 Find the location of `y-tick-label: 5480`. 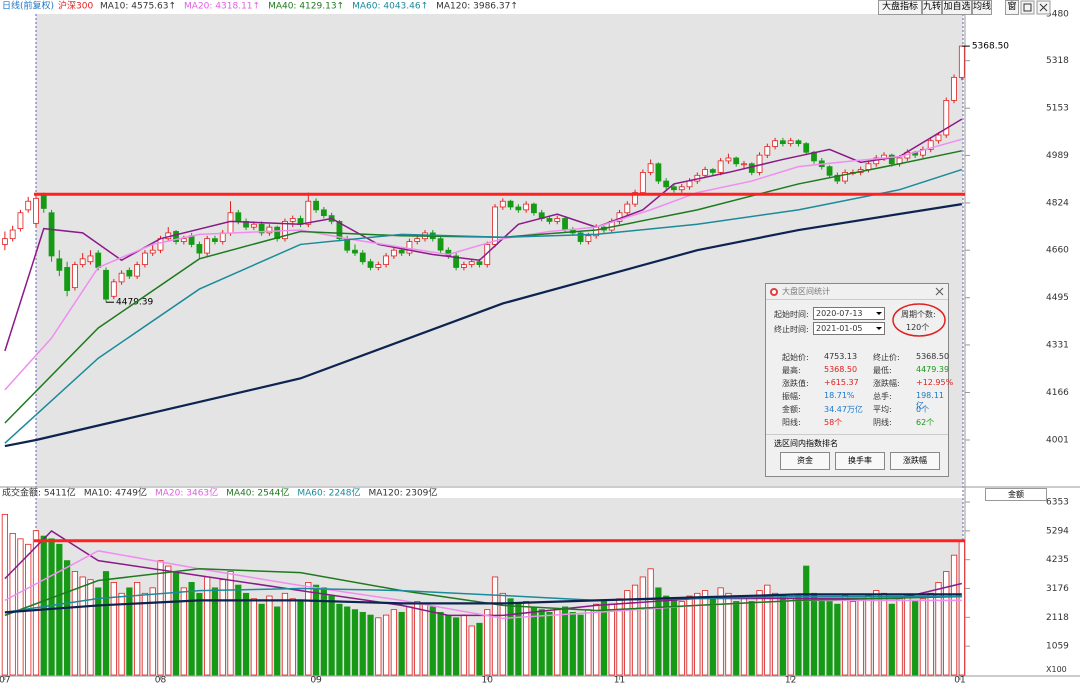

y-tick-label: 5480 is located at coordinates (1057, 15).